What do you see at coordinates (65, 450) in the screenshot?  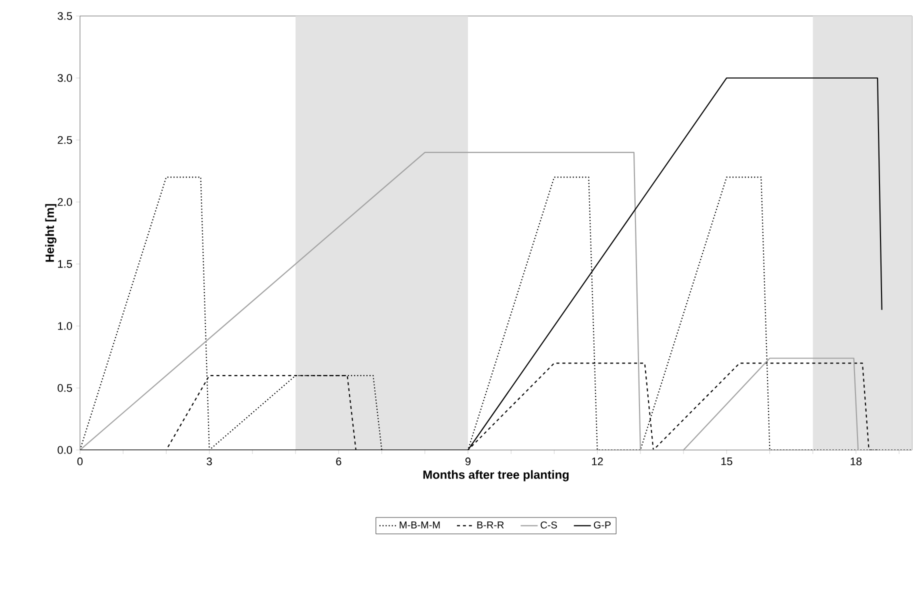 I see `y-tick-label: 0.0` at bounding box center [65, 450].